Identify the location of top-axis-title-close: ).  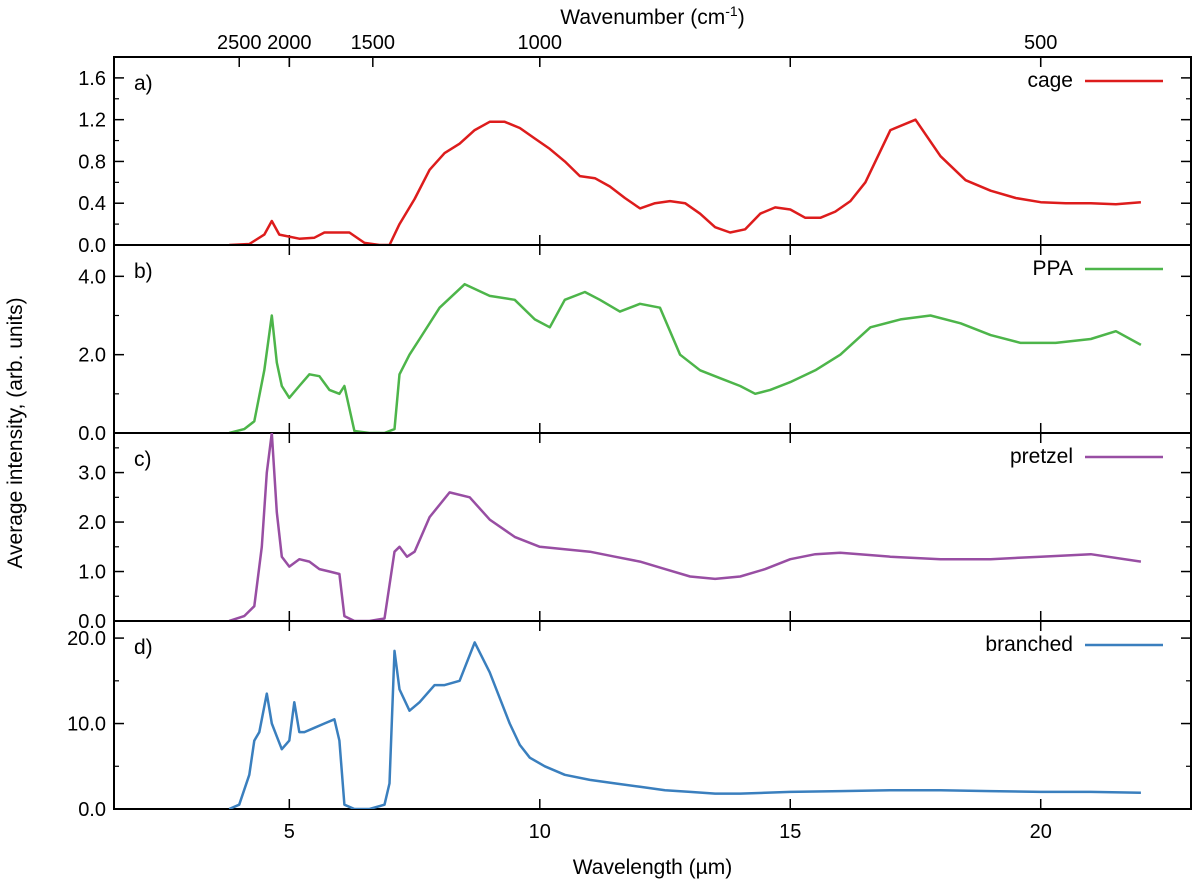
(741, 17).